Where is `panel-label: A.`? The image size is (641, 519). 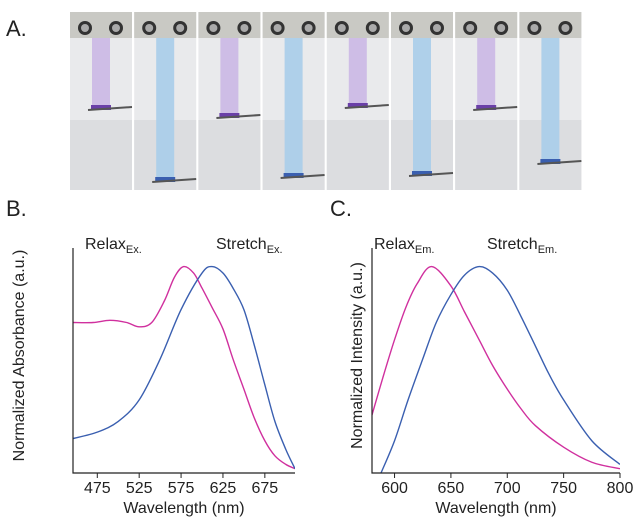 panel-label: A. is located at coordinates (16, 28).